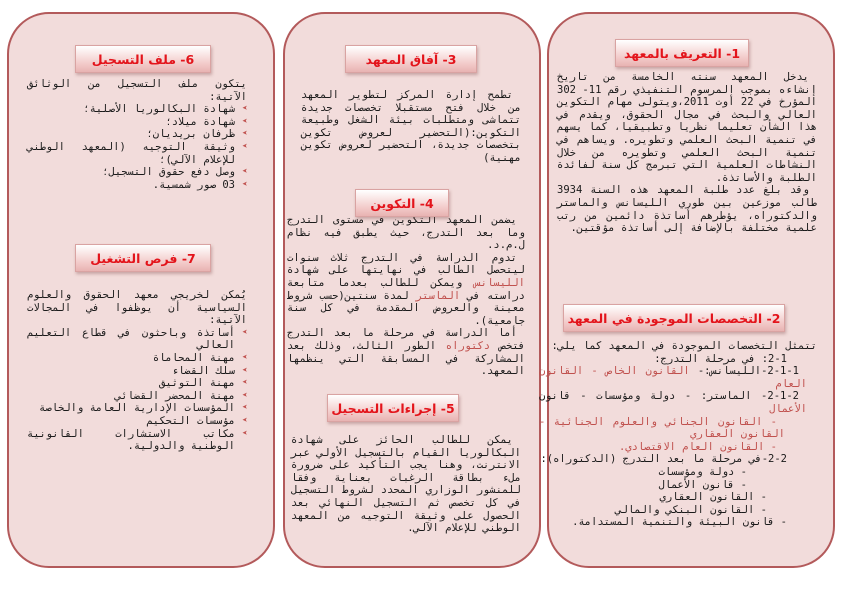  What do you see at coordinates (411, 59) in the screenshot?
I see `section-title-prospects: 3- آفاق المعهد` at bounding box center [411, 59].